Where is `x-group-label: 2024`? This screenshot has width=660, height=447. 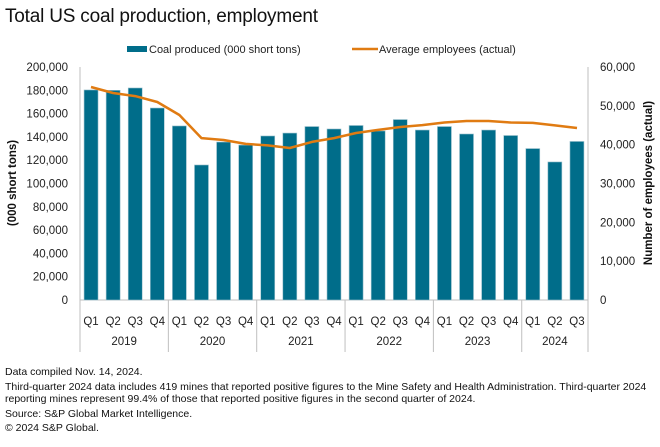
x-group-label: 2024 is located at coordinates (555, 342).